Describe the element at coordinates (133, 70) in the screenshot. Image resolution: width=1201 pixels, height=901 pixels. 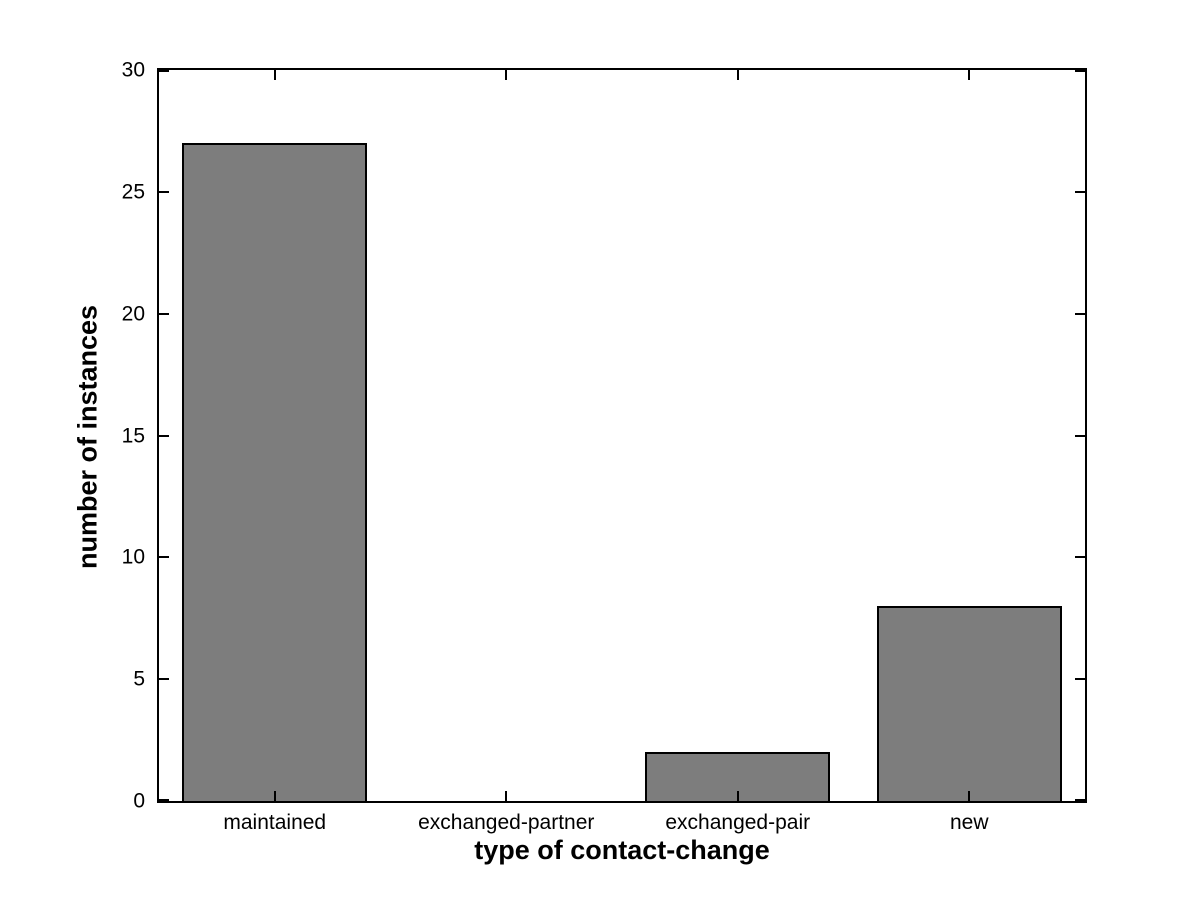
I see `y-tick-label: 30` at that location.